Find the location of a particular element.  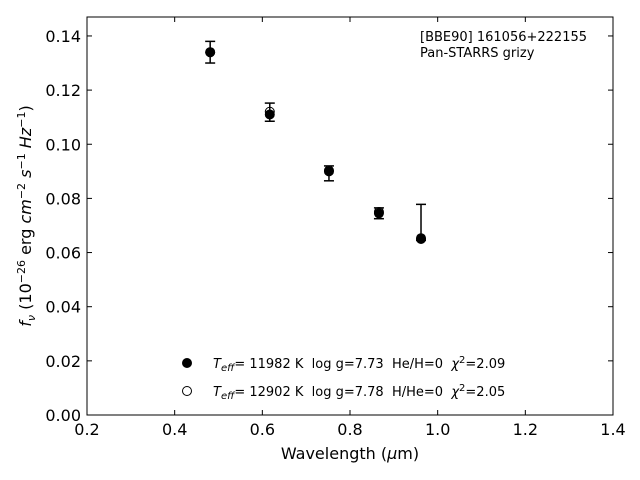

x-tick-label: 1.2 is located at coordinates (525, 429).